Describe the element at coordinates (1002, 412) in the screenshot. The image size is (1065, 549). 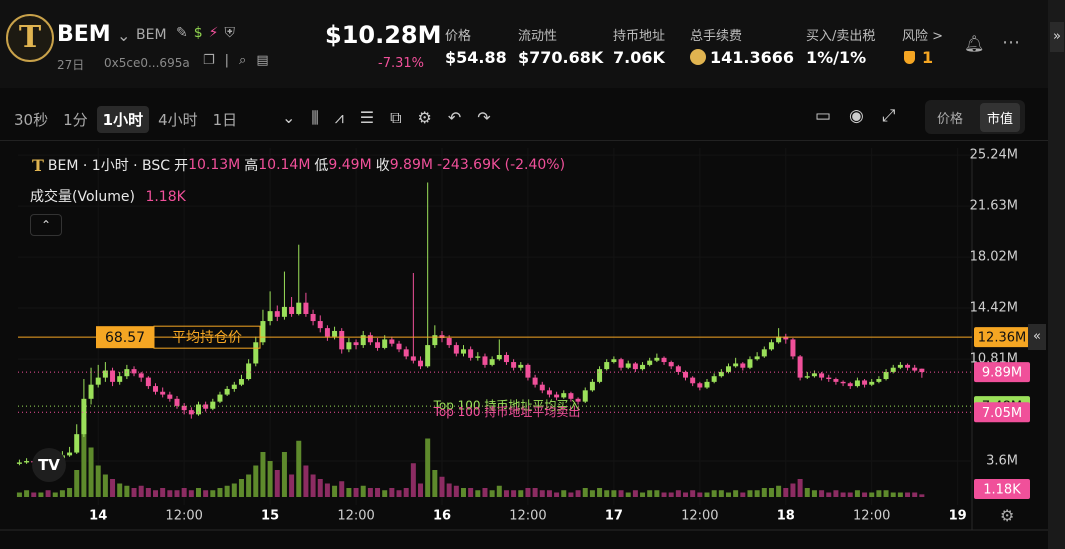
I see `price-label-box` at that location.